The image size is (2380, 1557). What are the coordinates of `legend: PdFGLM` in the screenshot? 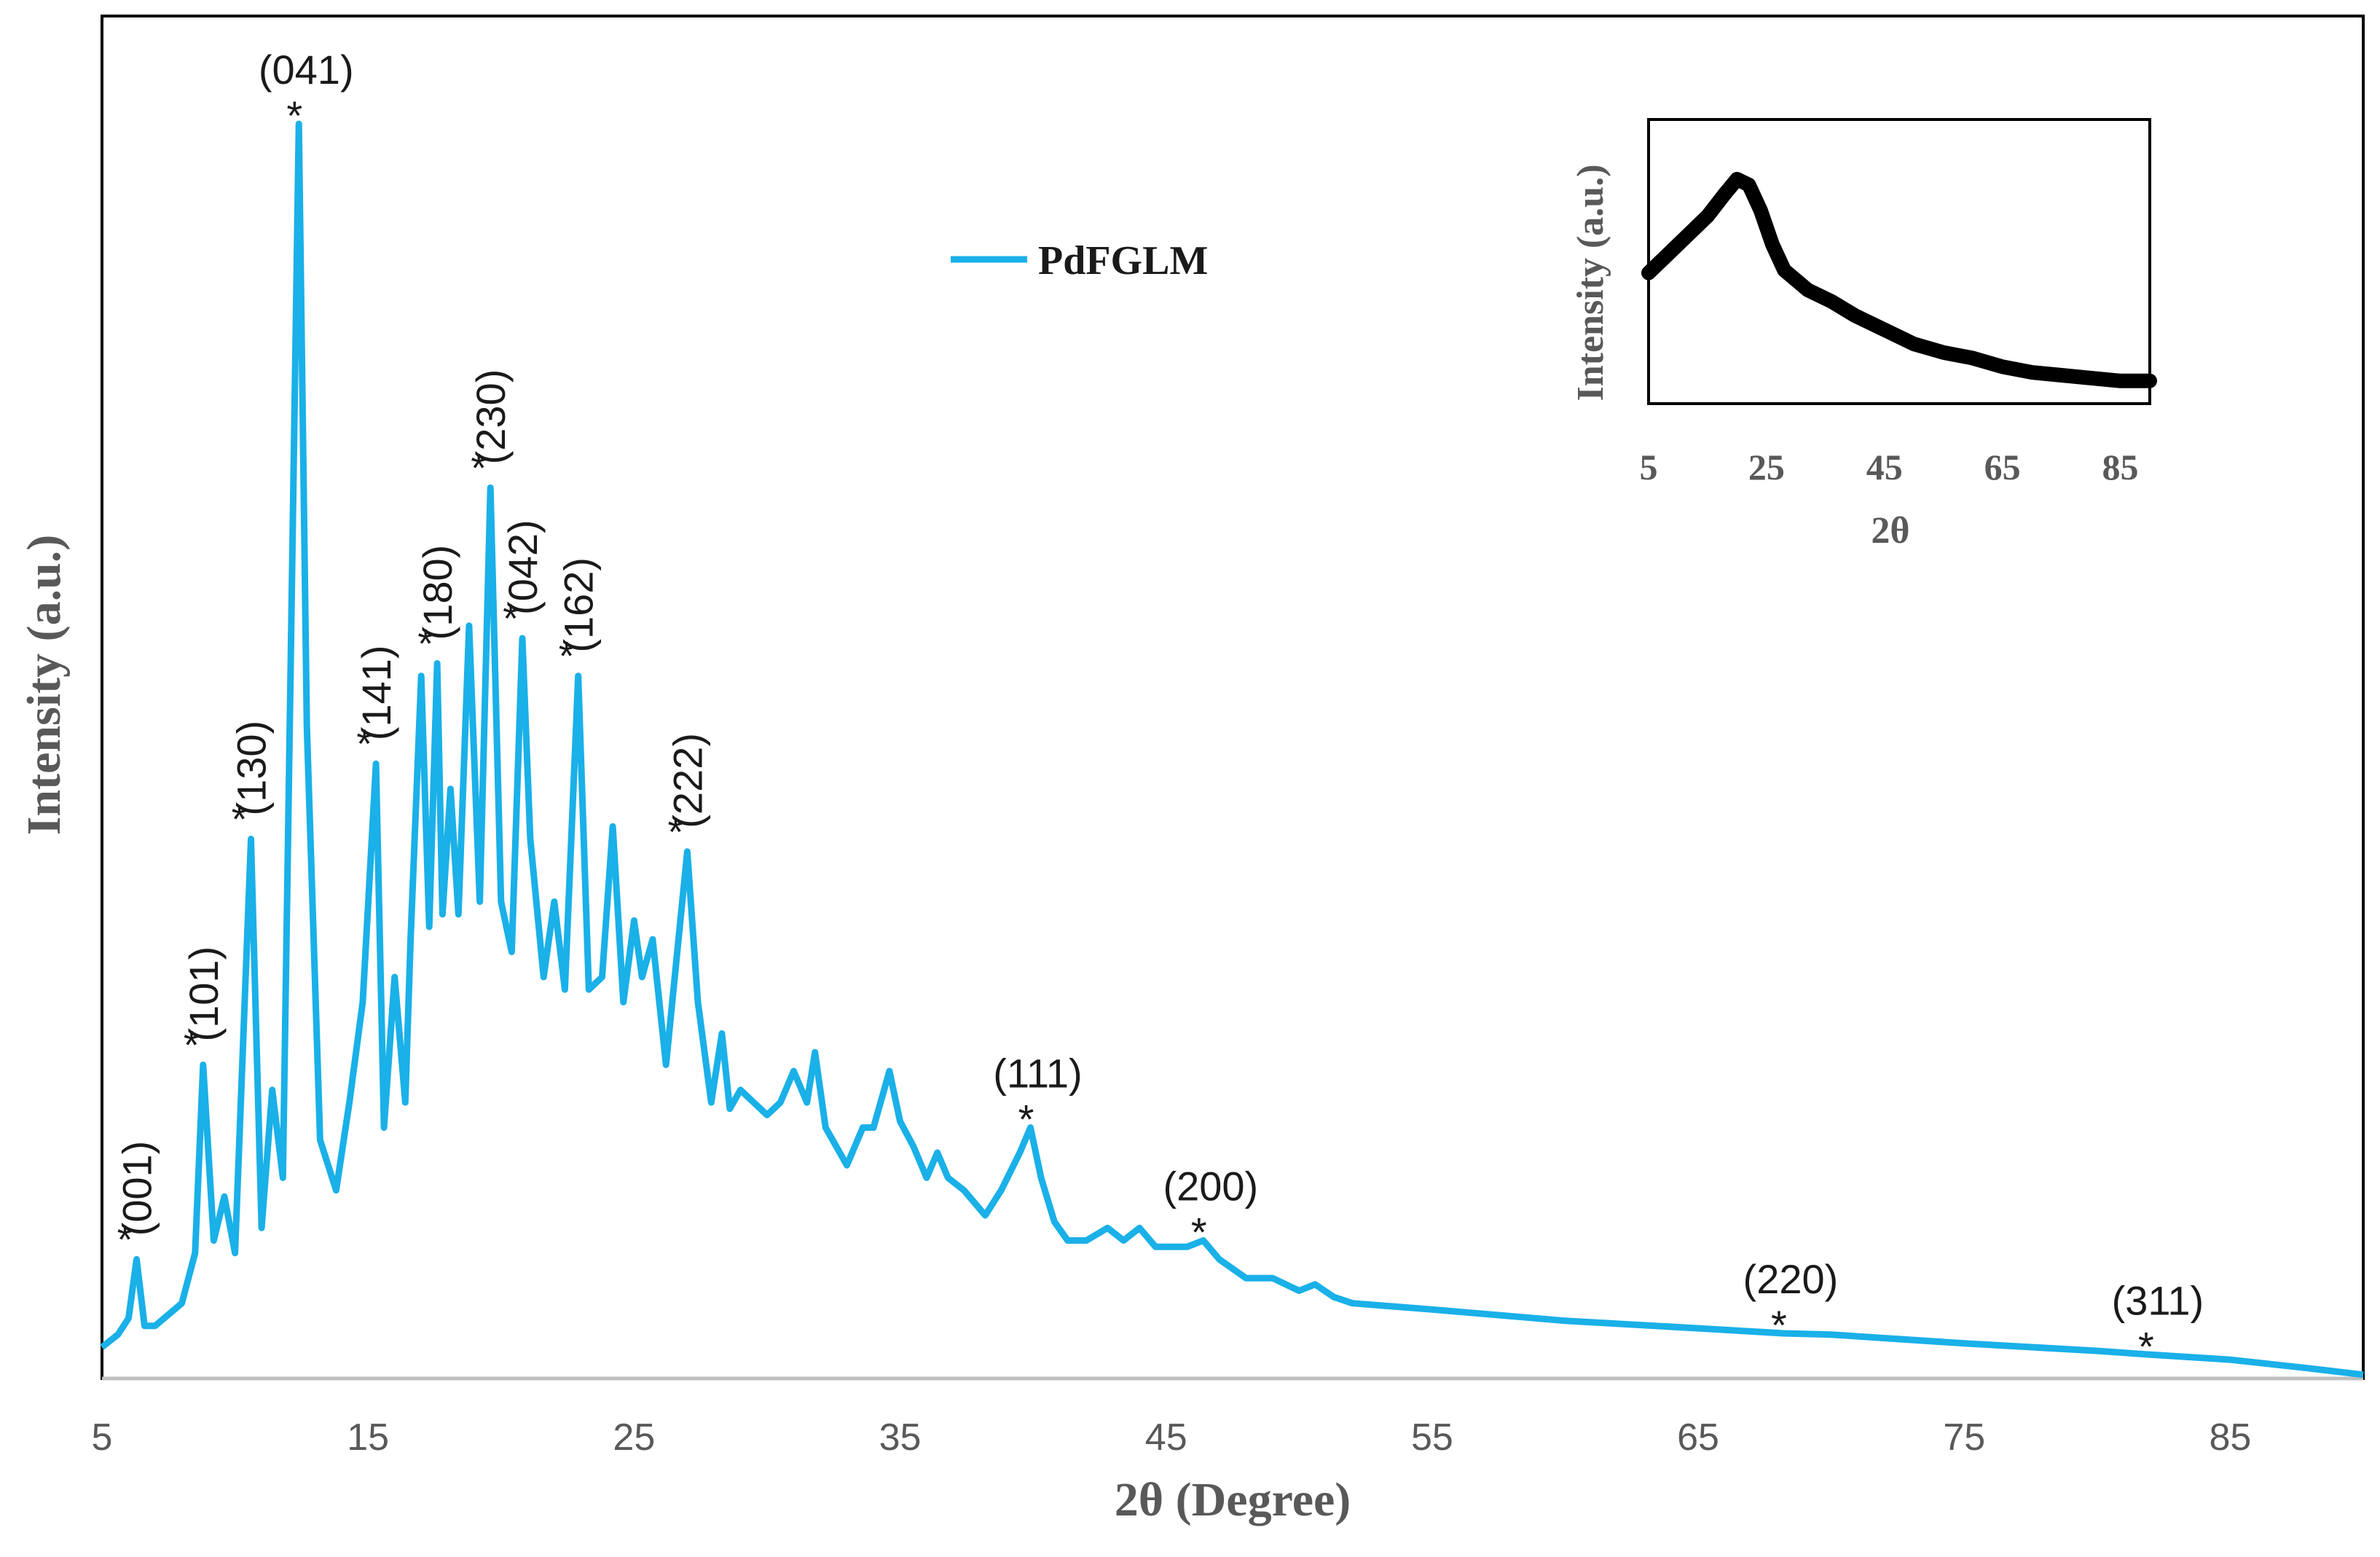 It's located at (1079, 260).